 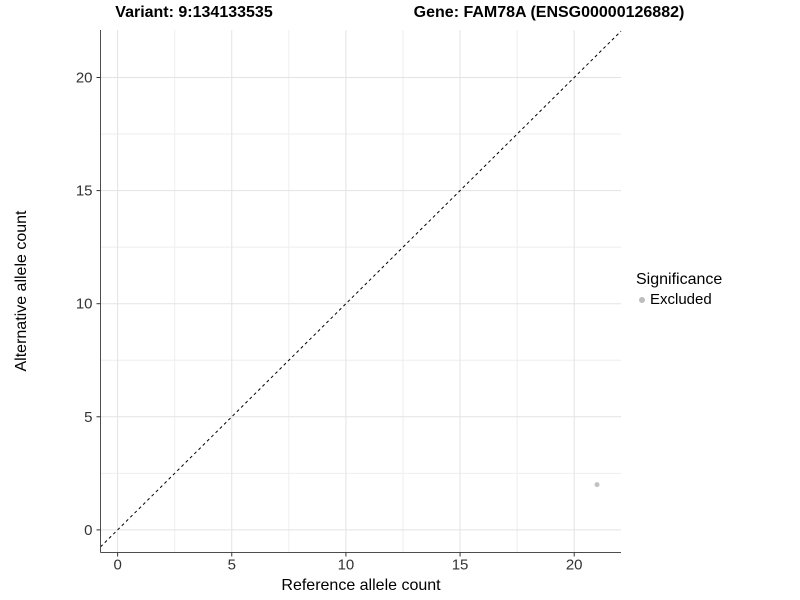 What do you see at coordinates (549, 12) in the screenshot?
I see `gene-title: Gene: FAM78A (ENSG00000126882)` at bounding box center [549, 12].